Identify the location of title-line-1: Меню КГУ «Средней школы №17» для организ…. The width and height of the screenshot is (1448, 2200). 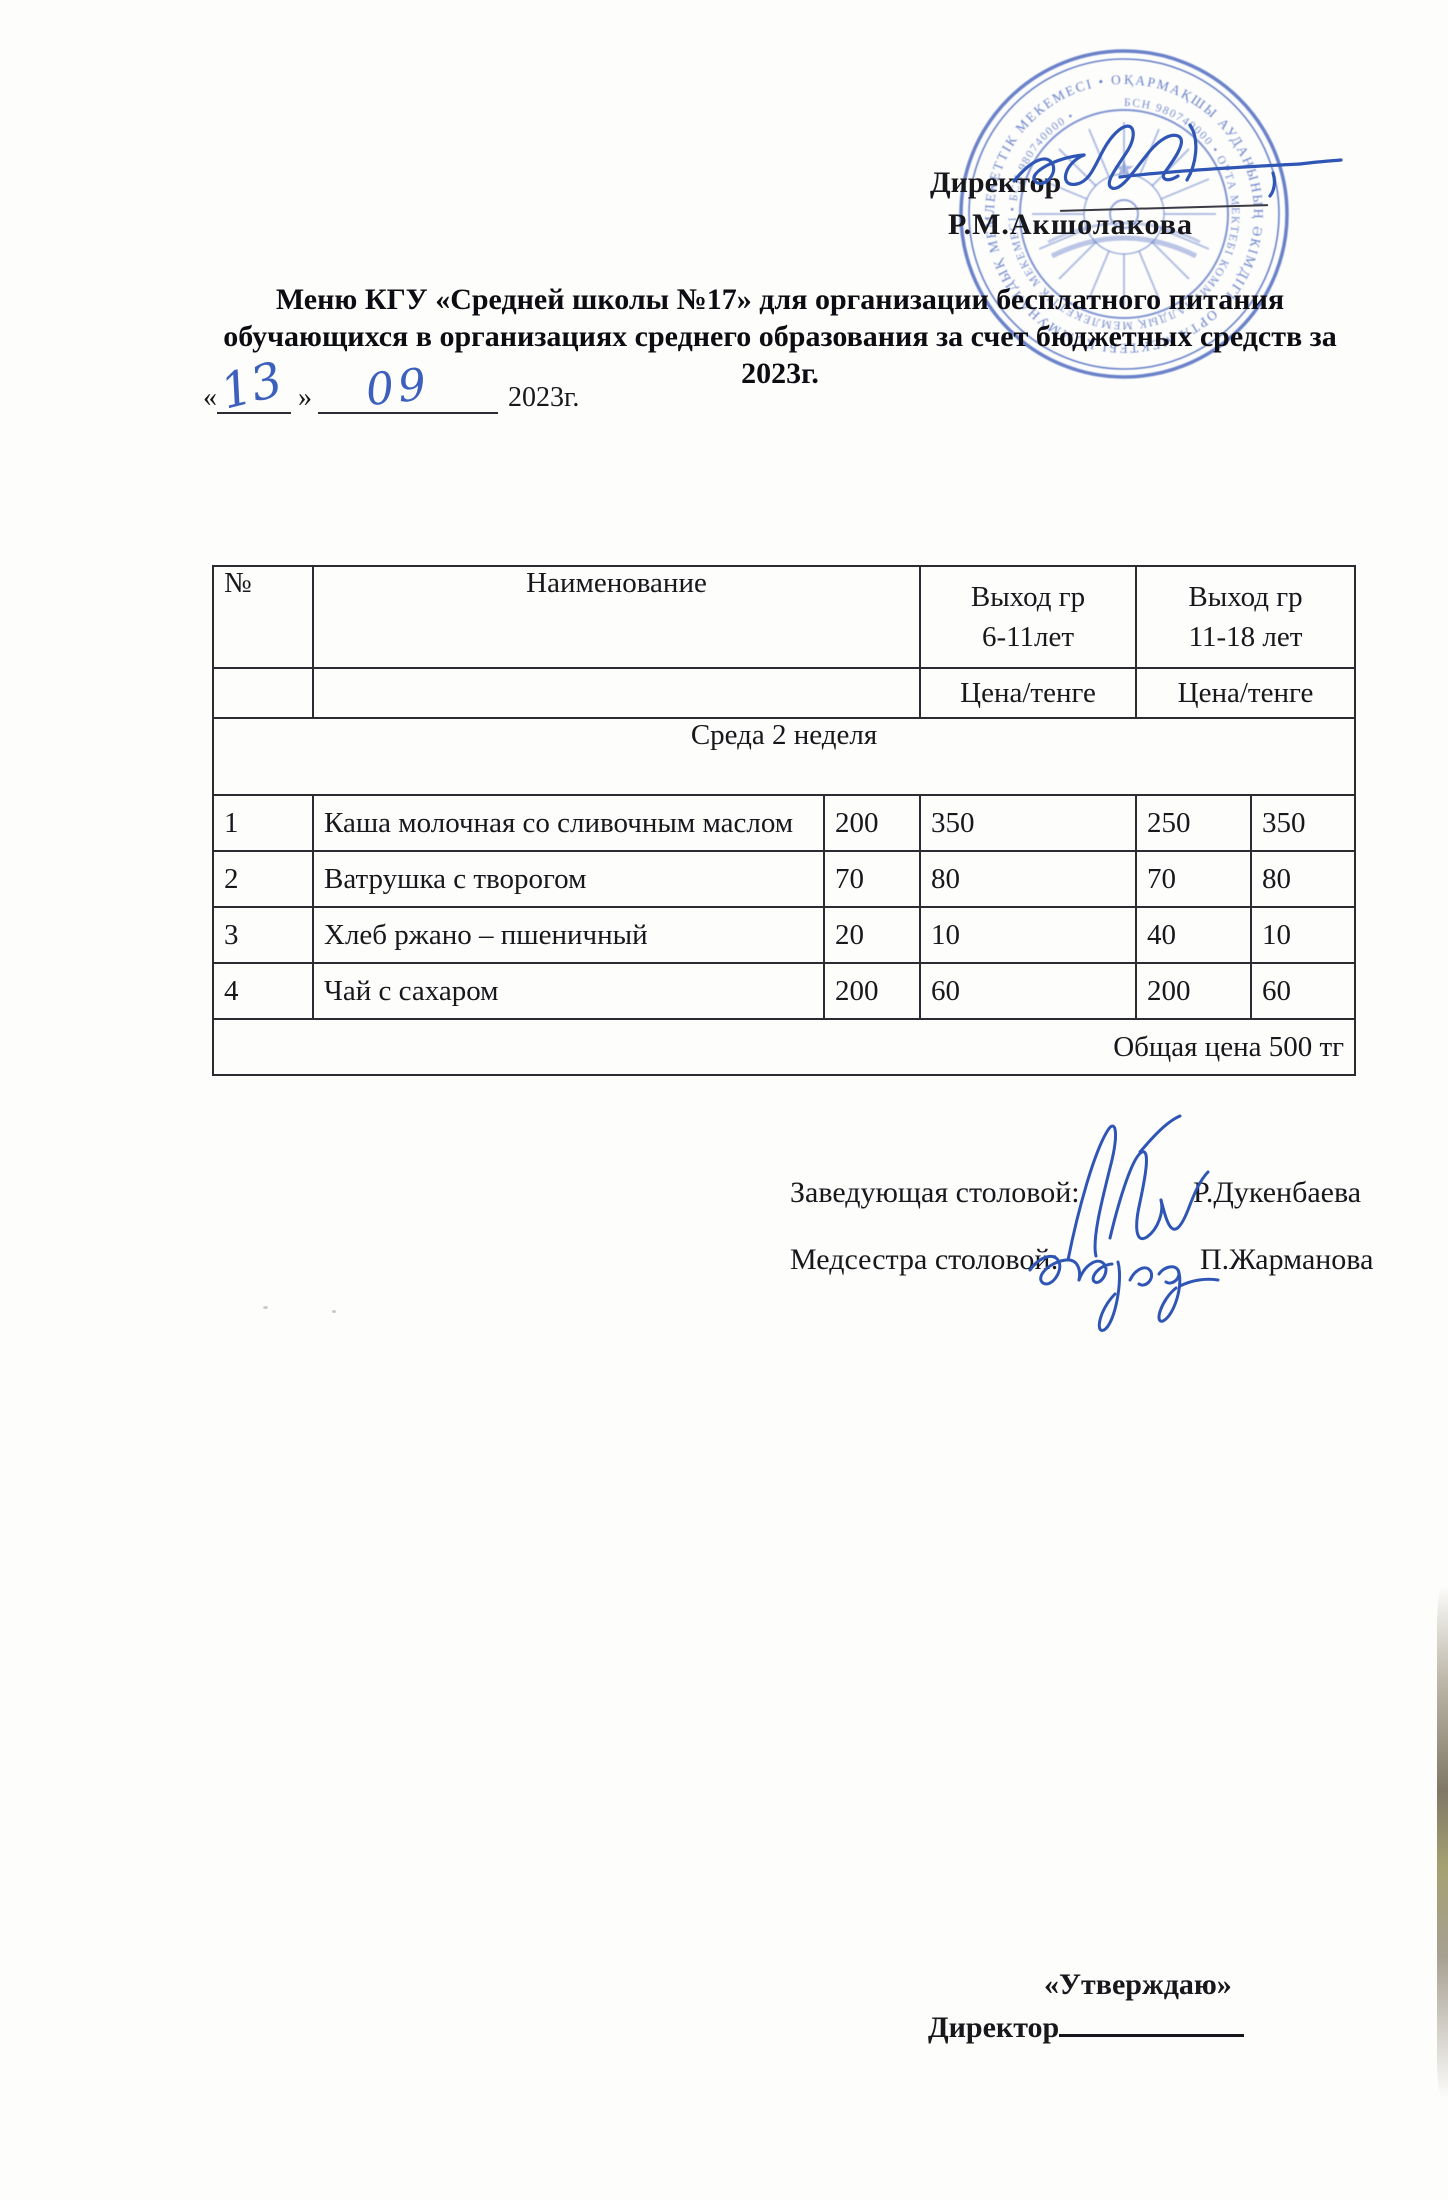
(780, 299).